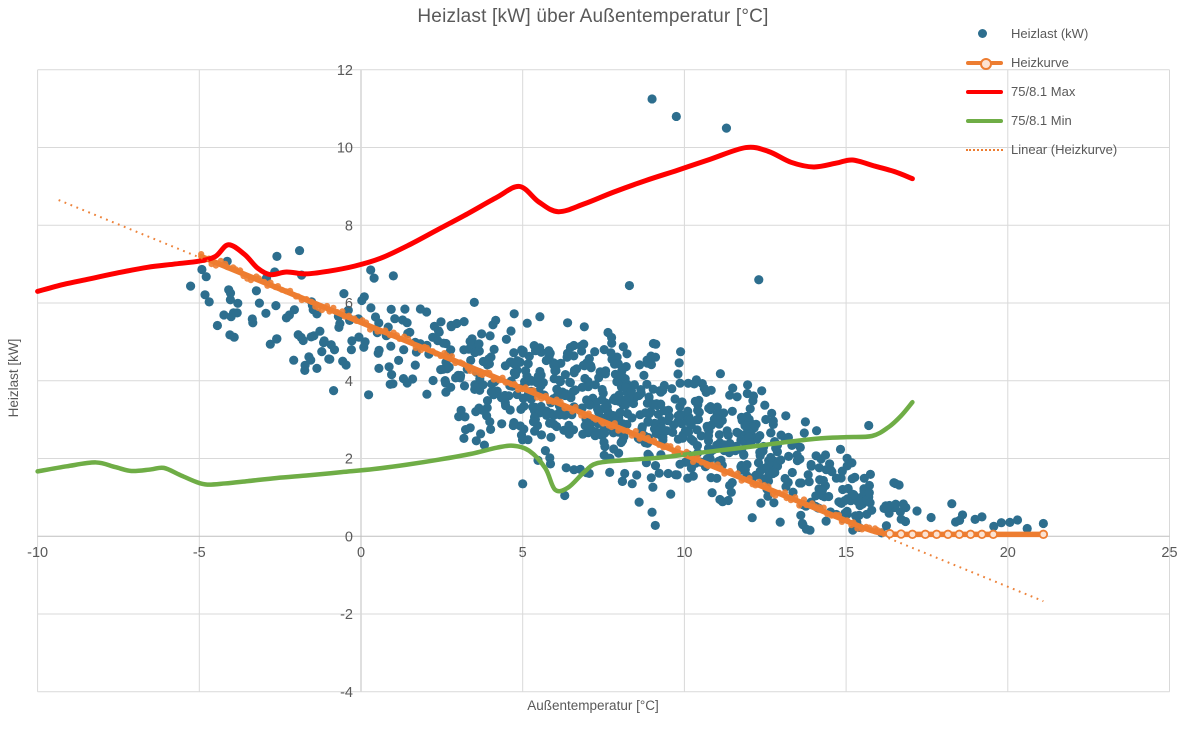 This screenshot has height=741, width=1186. I want to click on y-axis-tick-labels: 12 10 8 6 4 2 0 -2 -4, so click(345, 382).